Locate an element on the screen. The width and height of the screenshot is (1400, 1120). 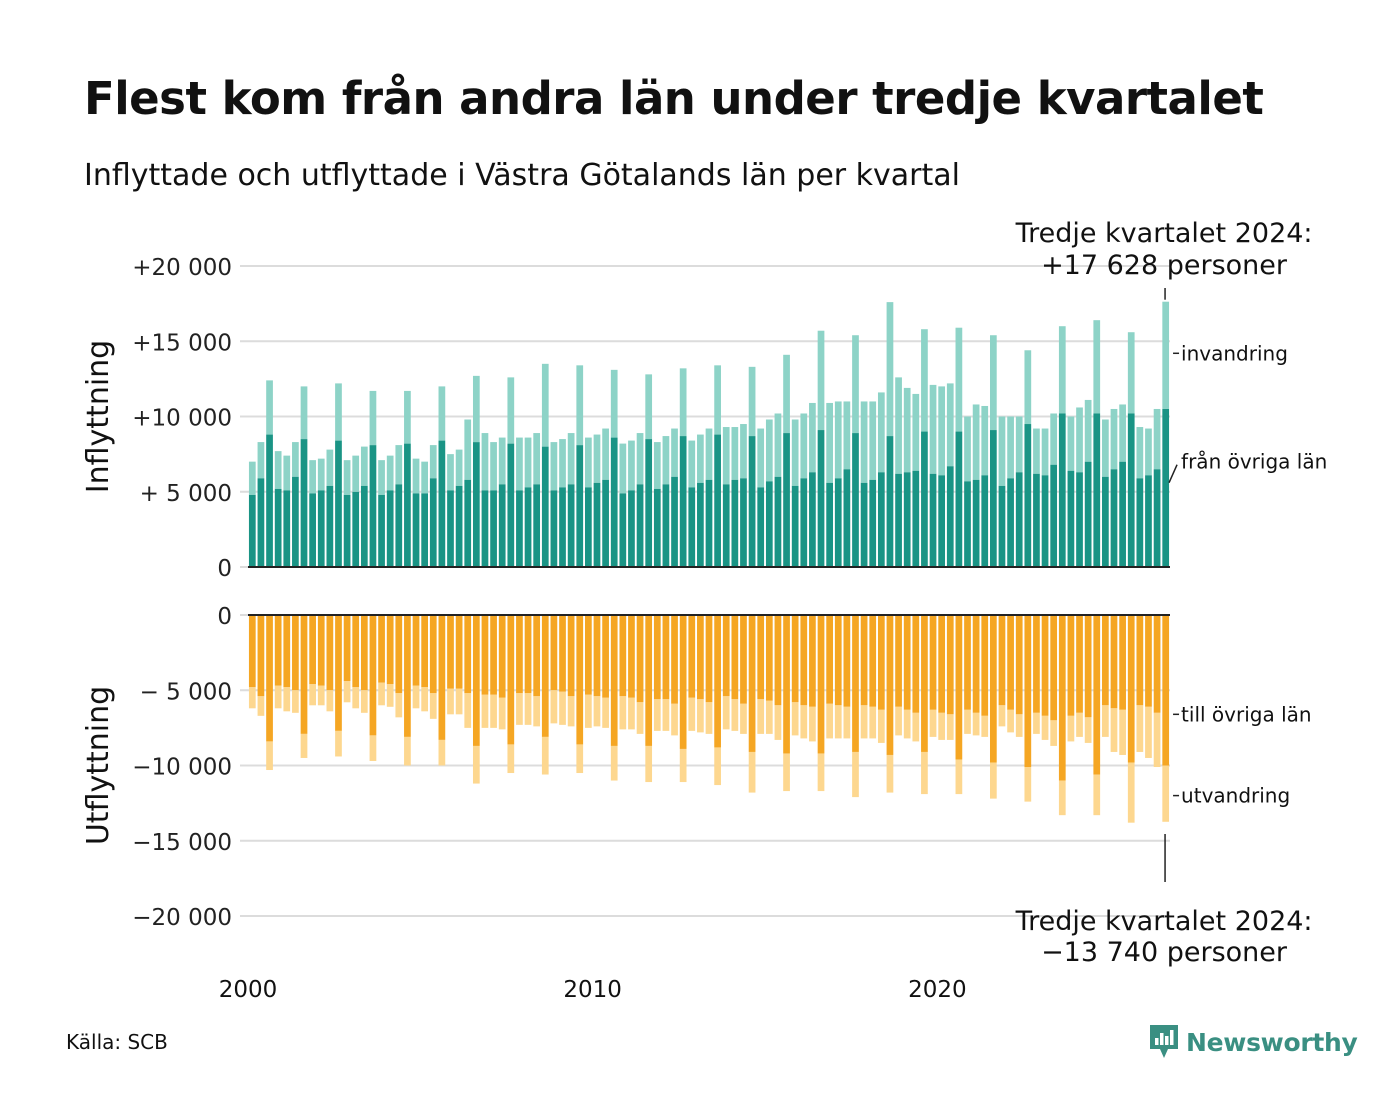
y-tick-label: 0 is located at coordinates (224, 617).